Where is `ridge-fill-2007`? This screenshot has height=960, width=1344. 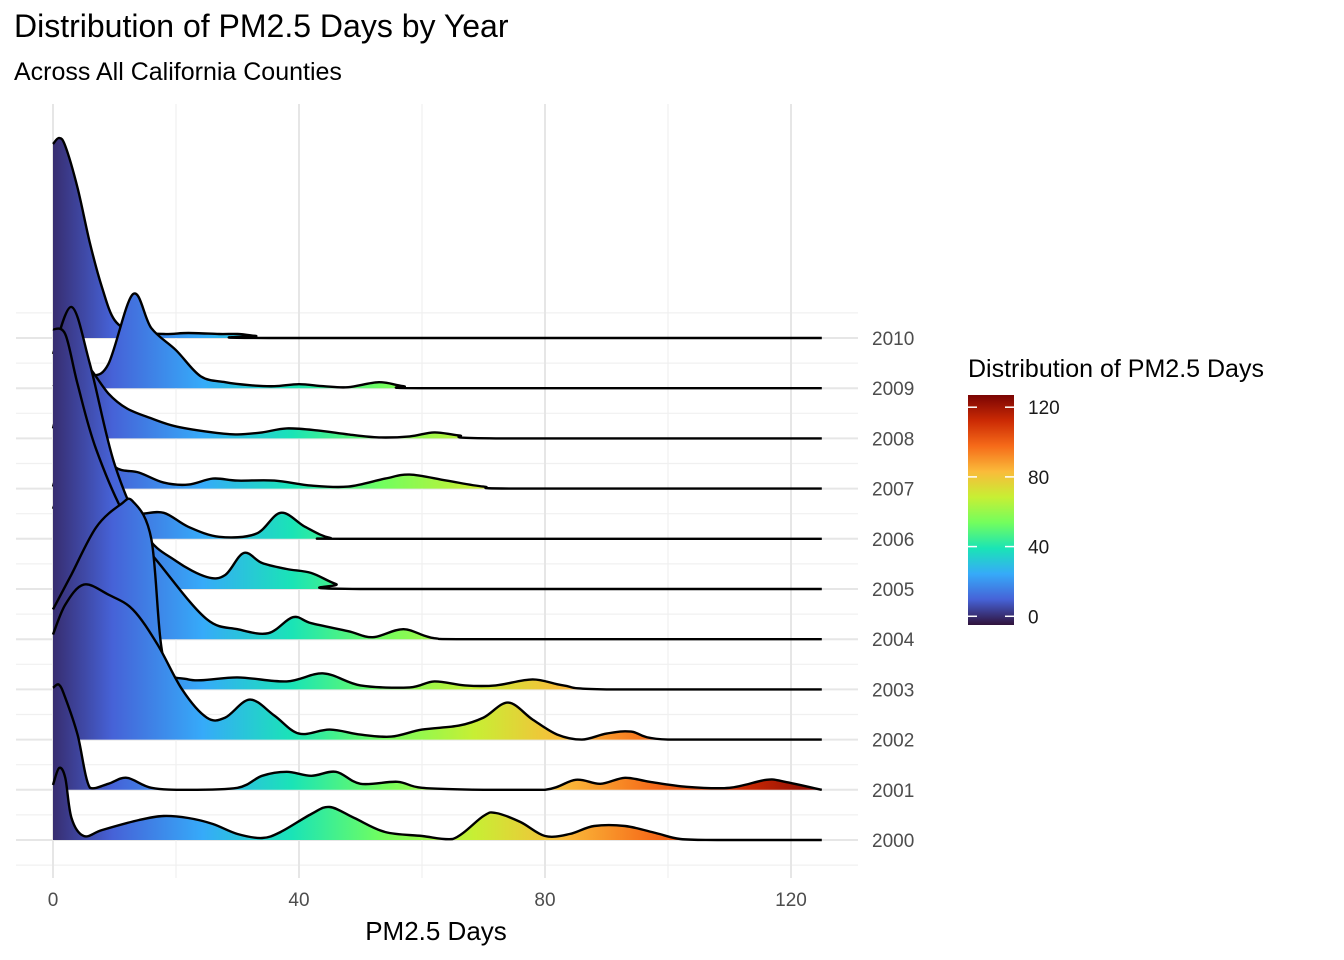 ridge-fill-2007 is located at coordinates (437, 457).